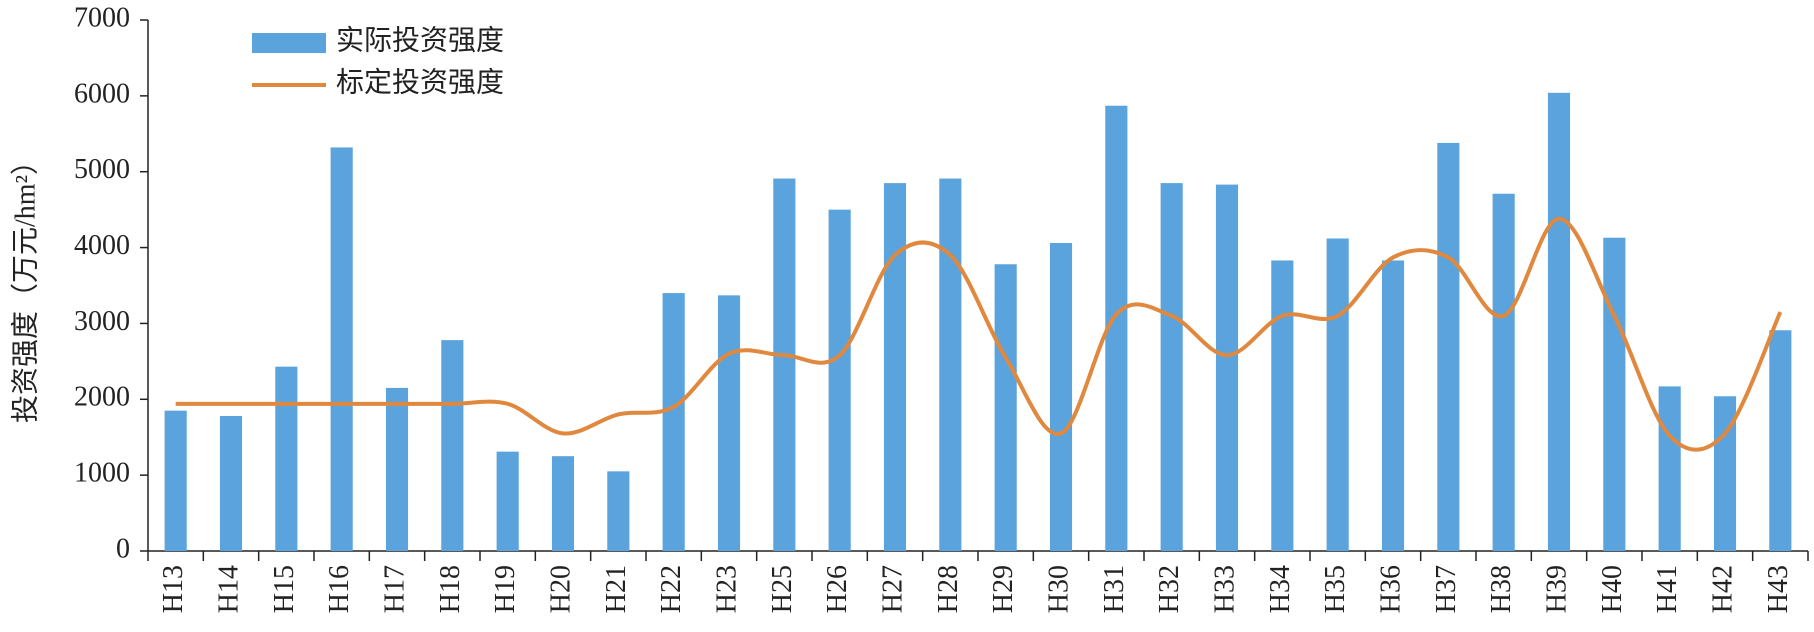  I want to click on x-tick-label: H21, so click(616, 589).